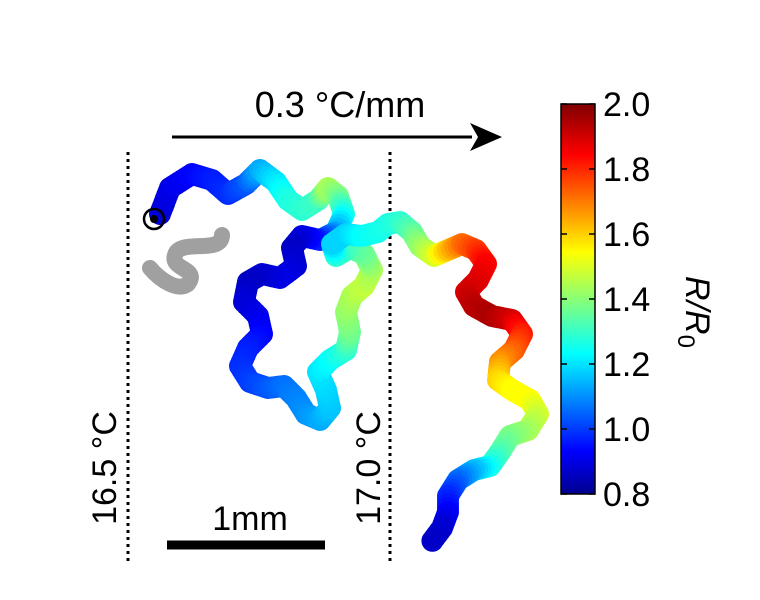 The width and height of the screenshot is (760, 600). Describe the element at coordinates (685, 341) in the screenshot. I see `colorbar-label-subscript: 0` at that location.